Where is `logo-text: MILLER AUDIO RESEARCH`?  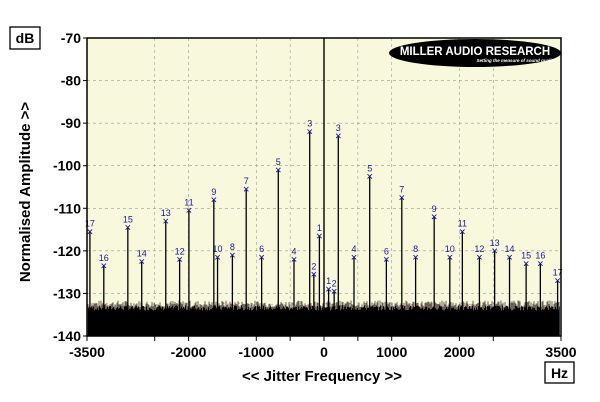
logo-text: MILLER AUDIO RESEARCH is located at coordinates (475, 52).